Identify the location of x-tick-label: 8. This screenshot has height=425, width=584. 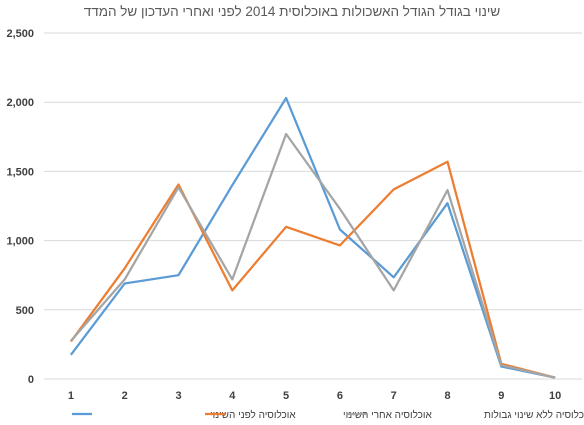
(447, 396).